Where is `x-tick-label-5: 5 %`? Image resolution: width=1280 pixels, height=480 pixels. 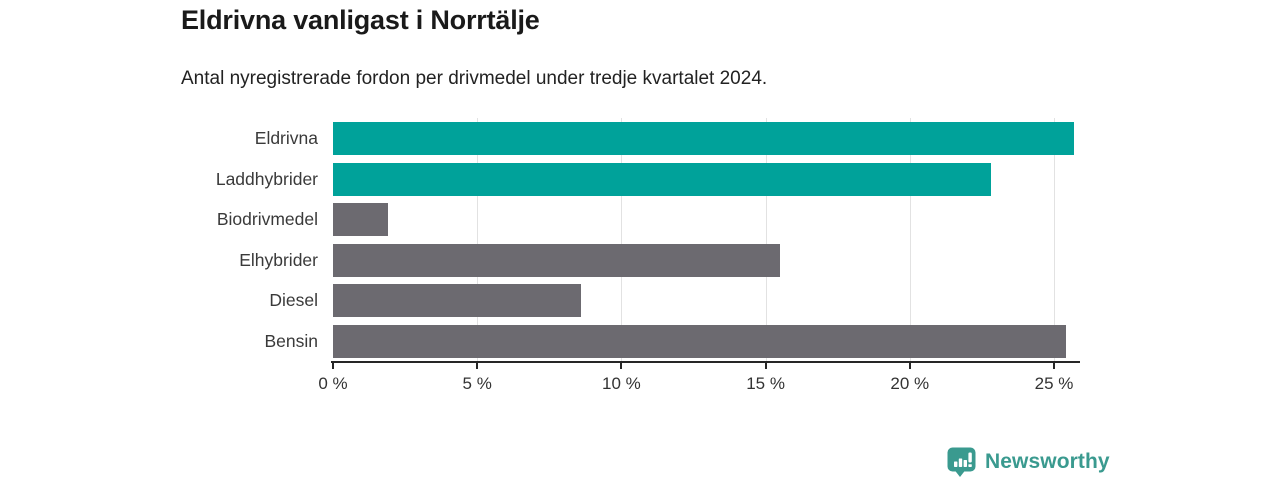
x-tick-label-5: 5 % is located at coordinates (477, 383).